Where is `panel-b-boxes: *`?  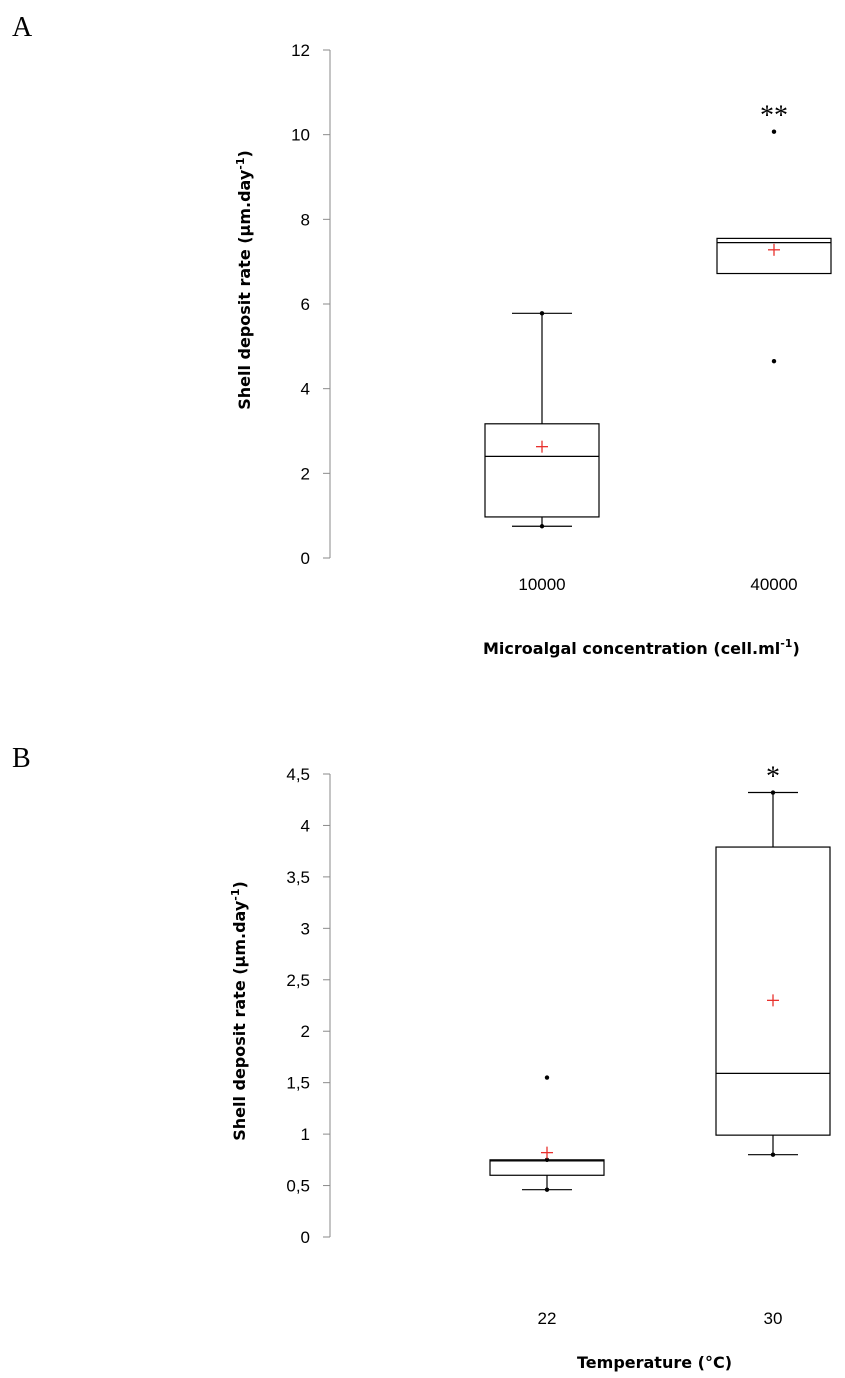
panel-b-boxes: * is located at coordinates (660, 977).